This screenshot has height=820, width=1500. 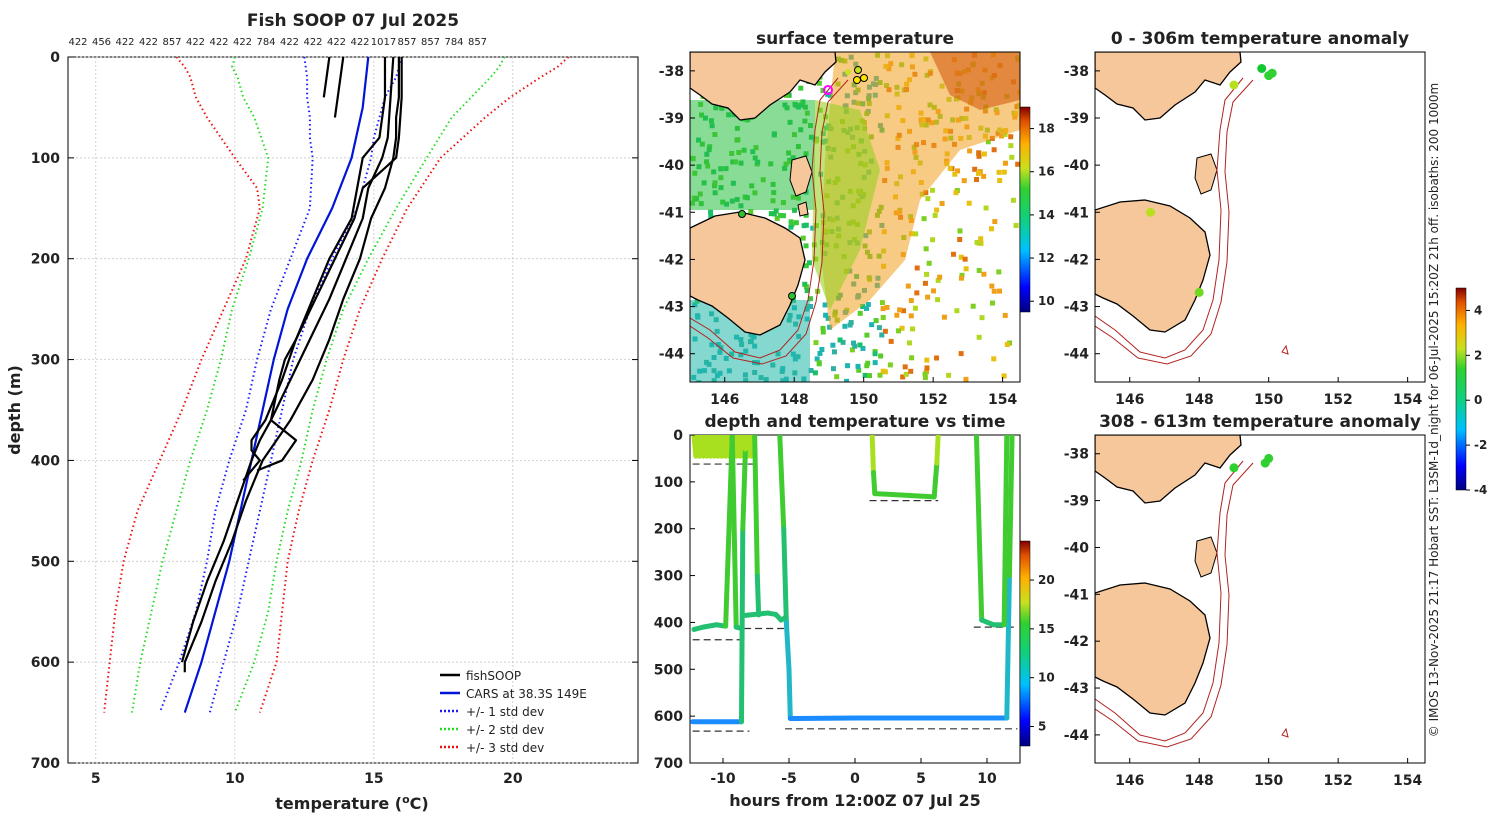 What do you see at coordinates (1076, 595) in the screenshot?
I see `map-y-tick: -41` at bounding box center [1076, 595].